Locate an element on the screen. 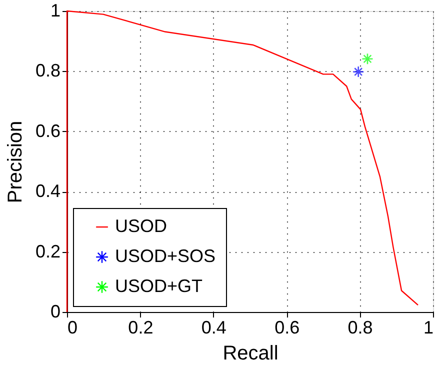 This screenshot has height=367, width=439. y-tick-label: 0.2 is located at coordinates (47, 251).